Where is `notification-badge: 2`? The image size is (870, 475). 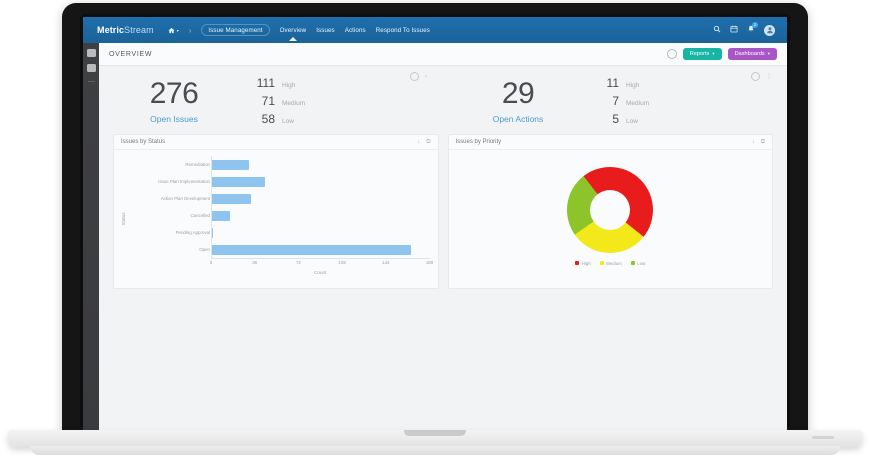
notification-badge: 2 is located at coordinates (755, 25).